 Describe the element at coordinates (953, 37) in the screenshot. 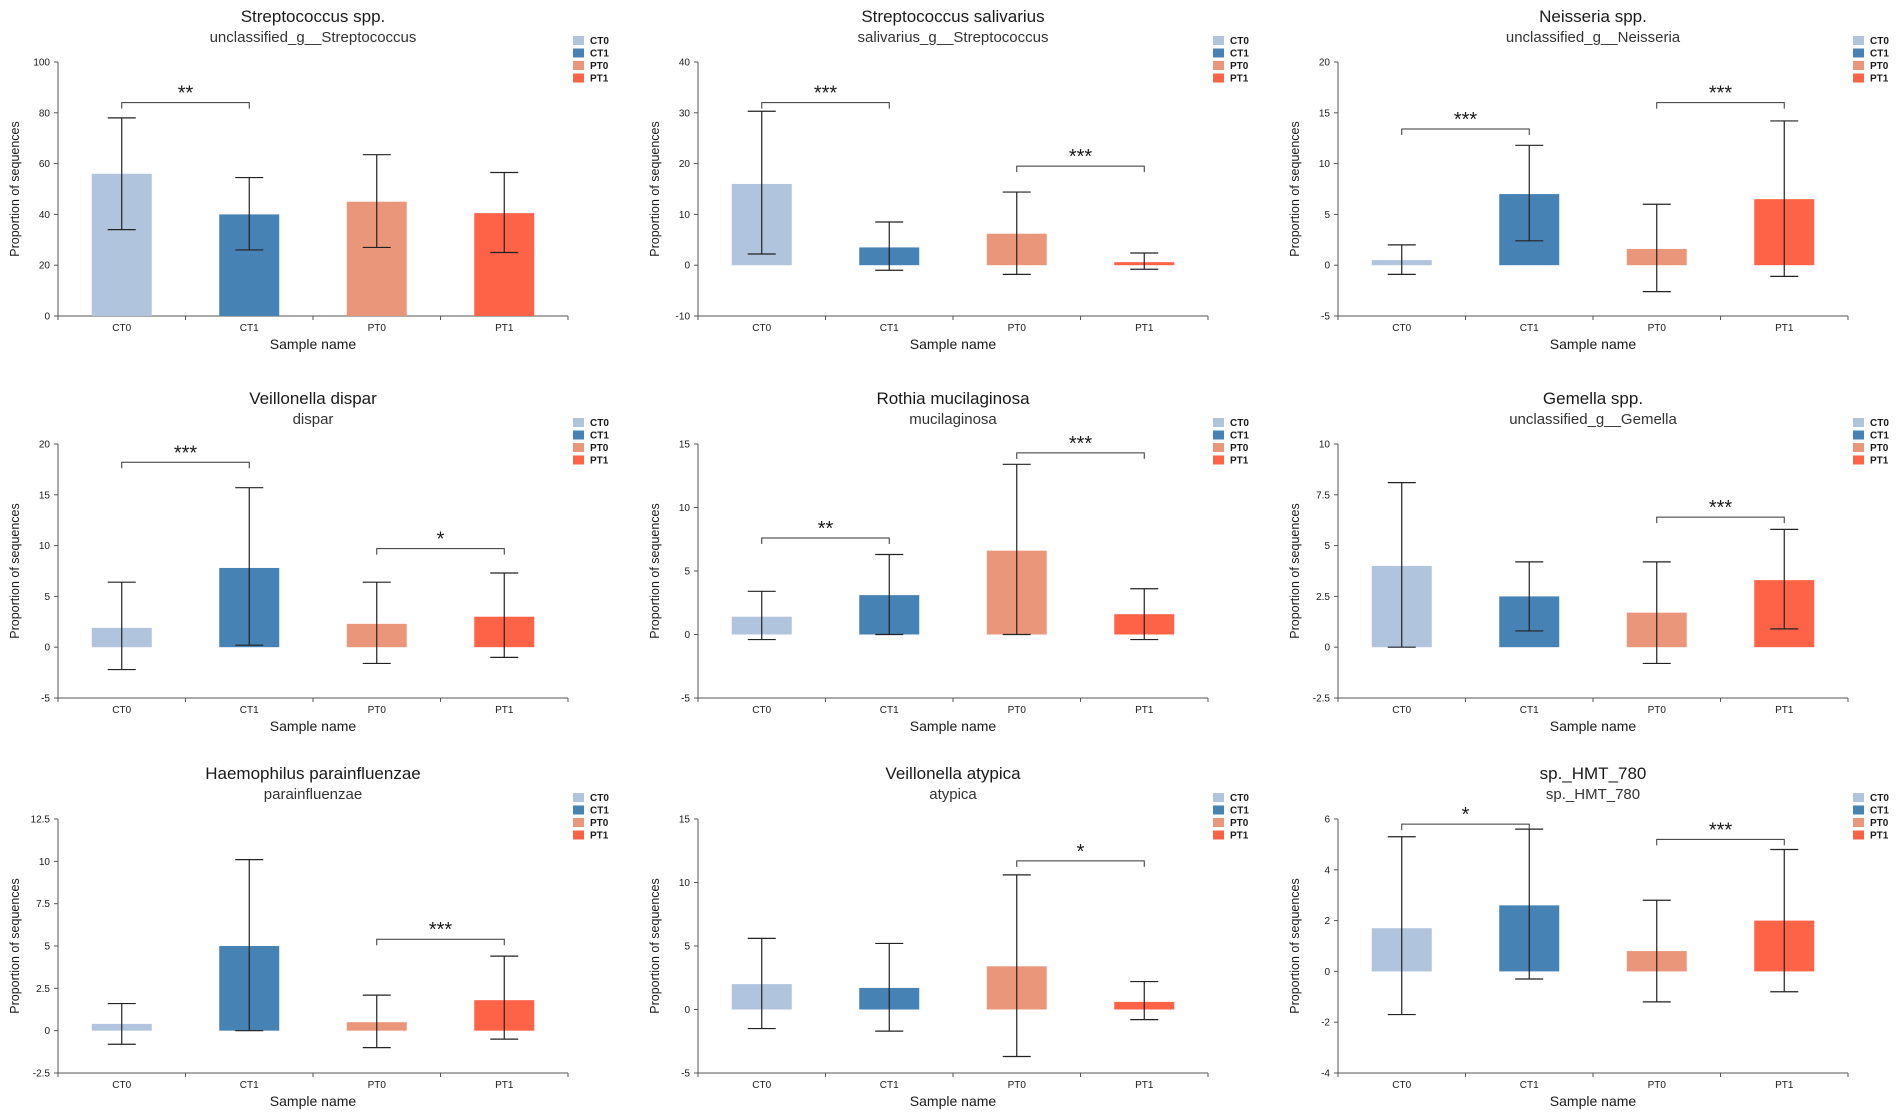

I see `chart-subtitle: salivarius_g__Streptococcus` at that location.